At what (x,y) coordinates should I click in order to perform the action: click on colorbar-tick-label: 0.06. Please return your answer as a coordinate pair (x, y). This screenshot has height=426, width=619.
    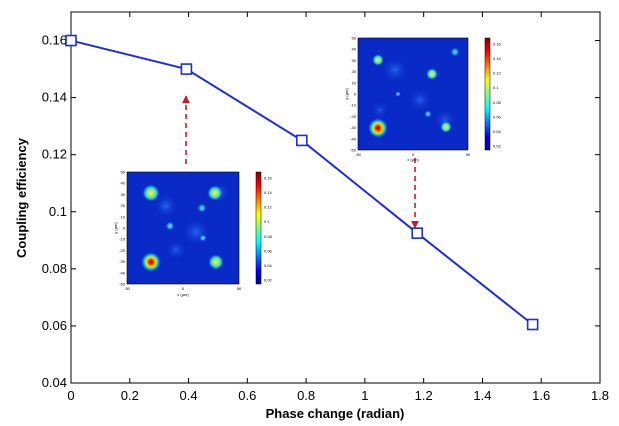
    Looking at the image, I should click on (268, 250).